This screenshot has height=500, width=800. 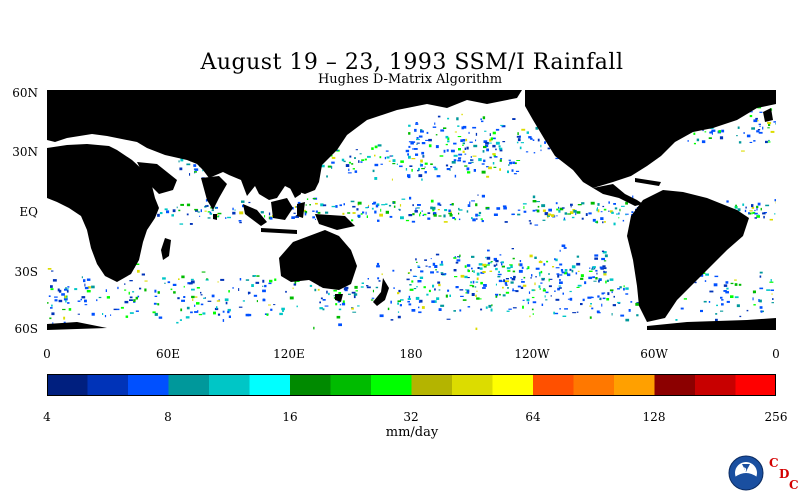 I want to click on south-america, so click(x=688, y=256).